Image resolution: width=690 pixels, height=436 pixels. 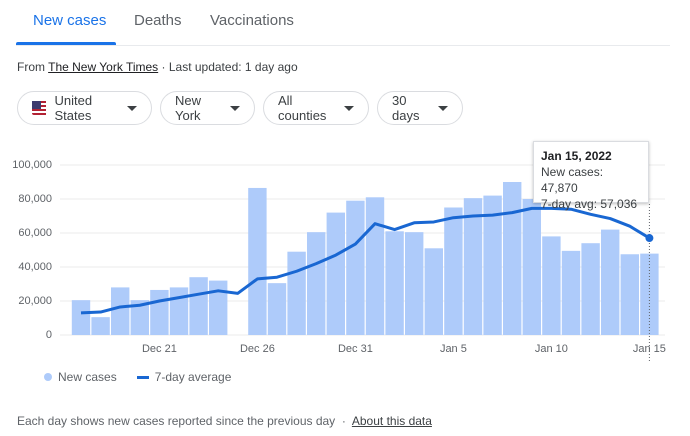 I want to click on legend-item: 7-day average, so click(x=184, y=377).